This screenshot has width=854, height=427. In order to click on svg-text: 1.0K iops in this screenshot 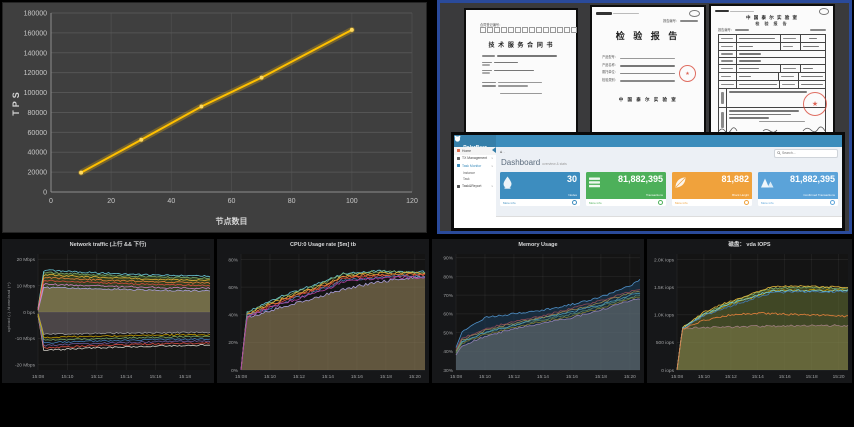, I will do `click(664, 316)`.